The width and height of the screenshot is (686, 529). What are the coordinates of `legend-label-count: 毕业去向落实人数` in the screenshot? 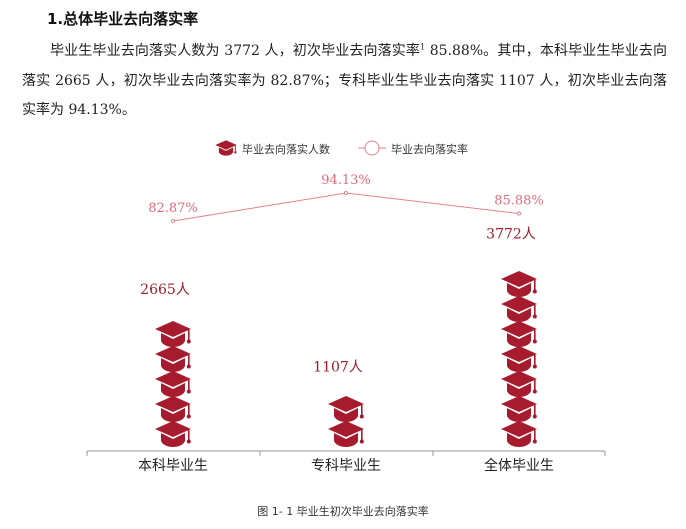 It's located at (286, 149).